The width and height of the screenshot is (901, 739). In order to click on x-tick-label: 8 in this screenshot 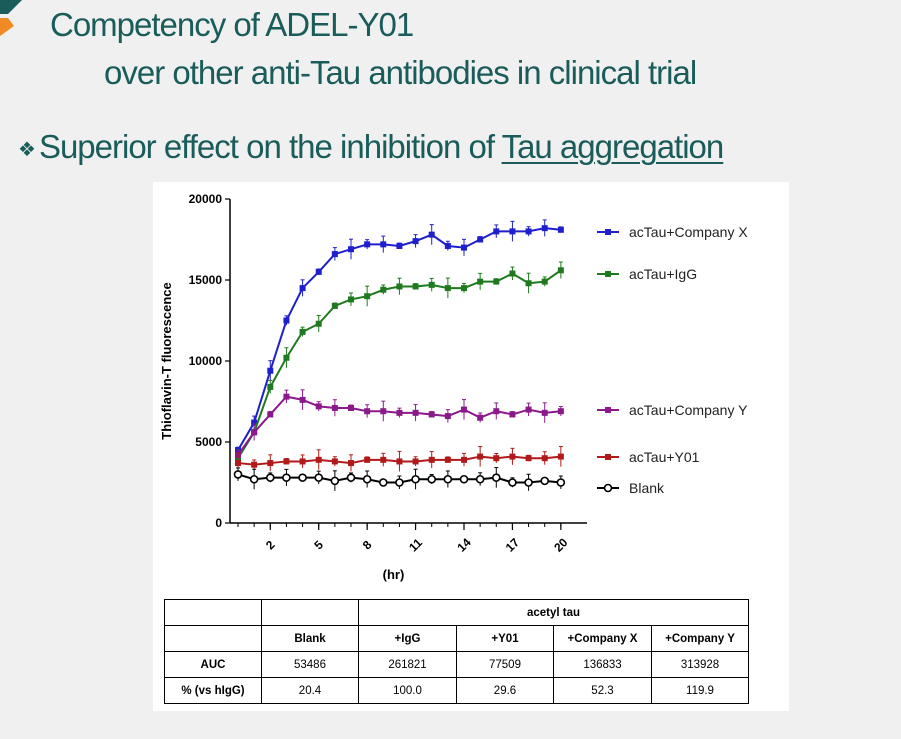, I will do `click(367, 544)`.